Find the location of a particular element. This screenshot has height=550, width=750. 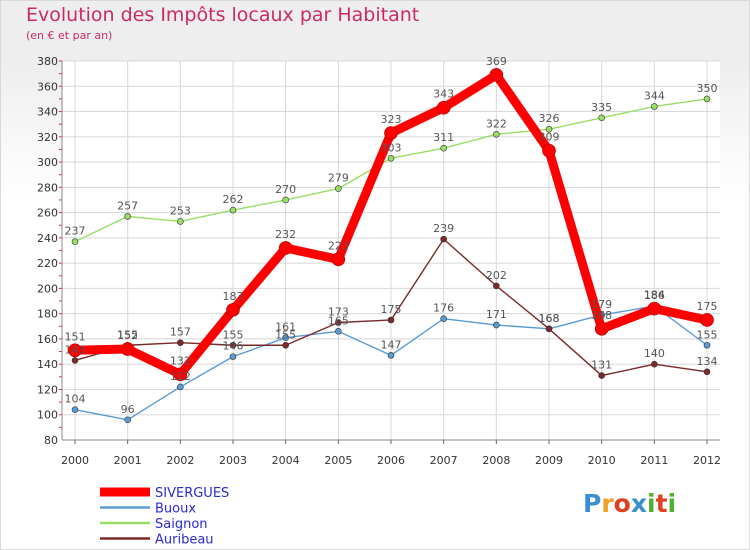

data-label: 147 is located at coordinates (391, 344).